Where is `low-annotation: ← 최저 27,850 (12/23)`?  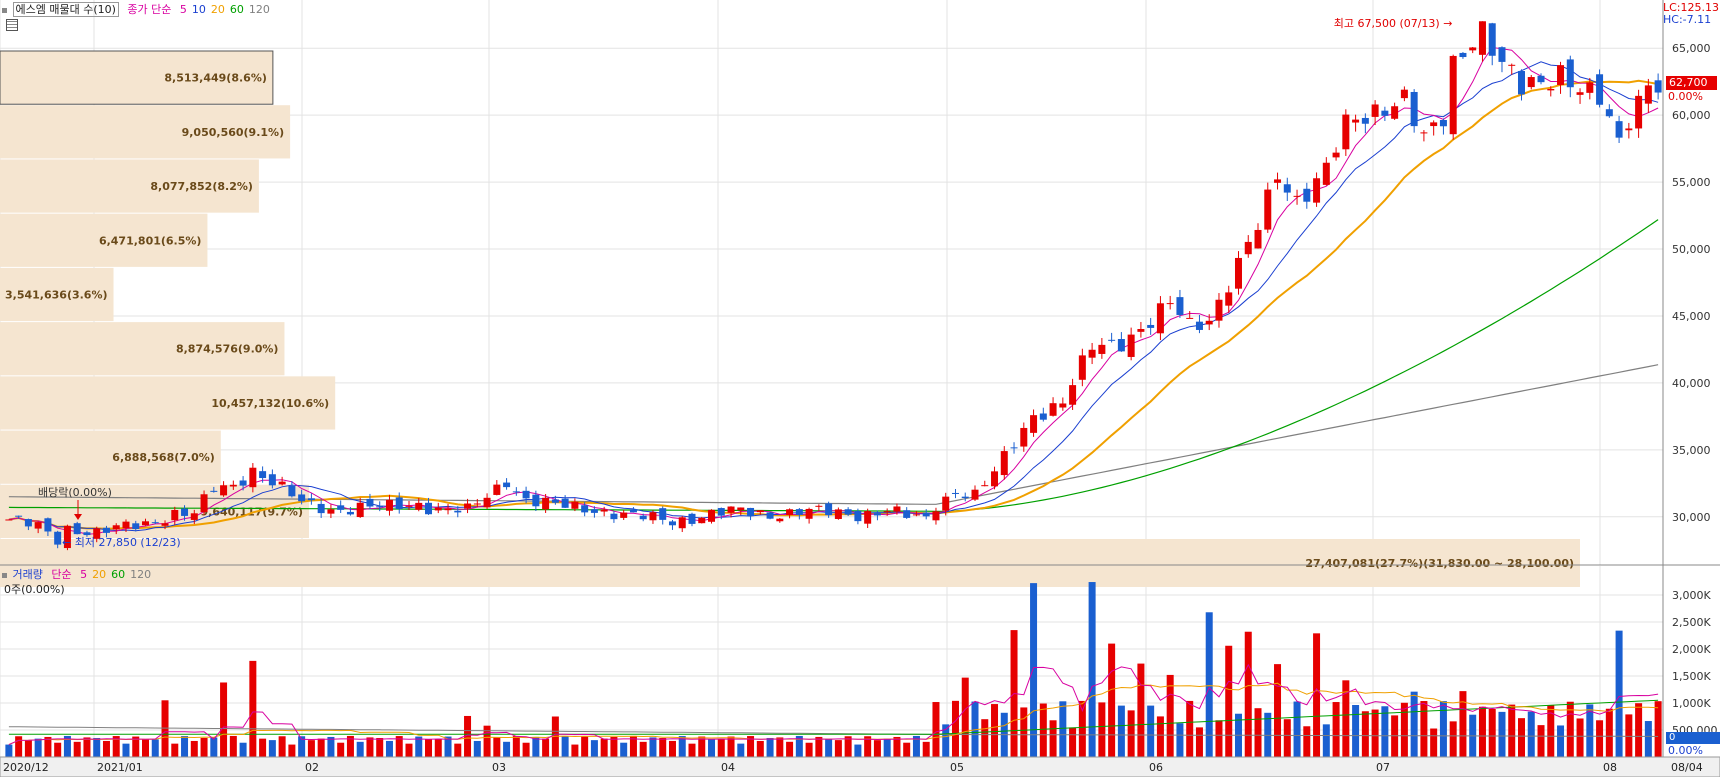
low-annotation: ← 최저 27,850 (12/23) is located at coordinates (121, 542).